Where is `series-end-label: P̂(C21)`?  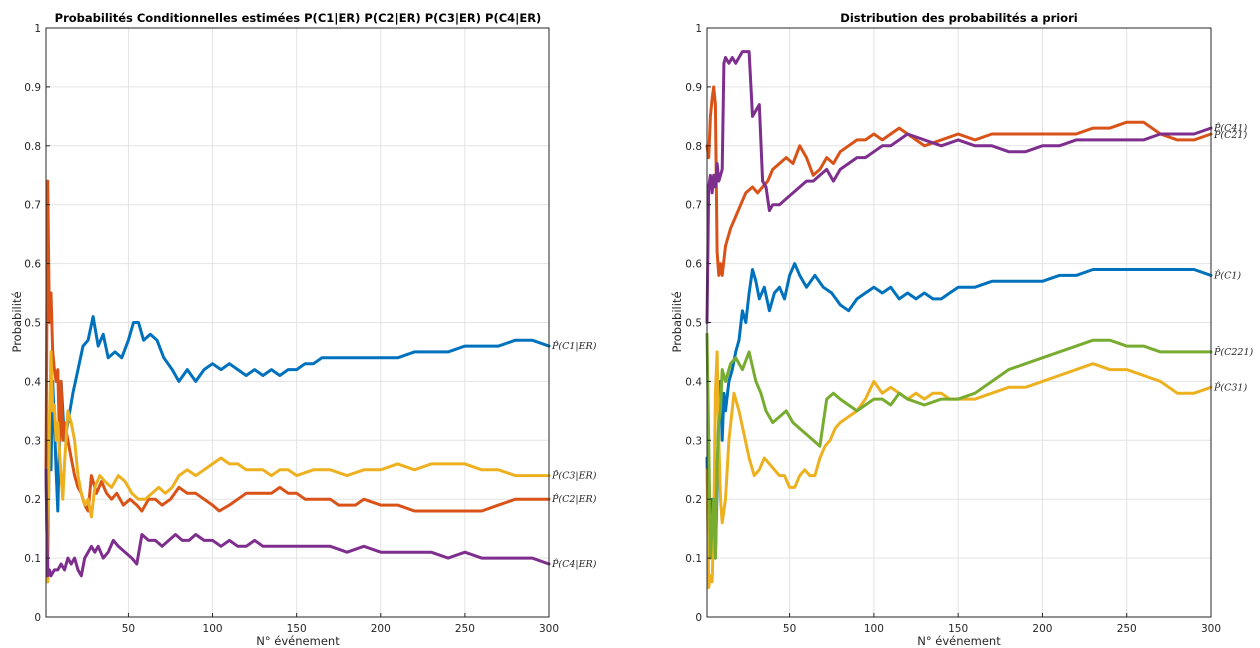 series-end-label: P̂(C21) is located at coordinates (1230, 135).